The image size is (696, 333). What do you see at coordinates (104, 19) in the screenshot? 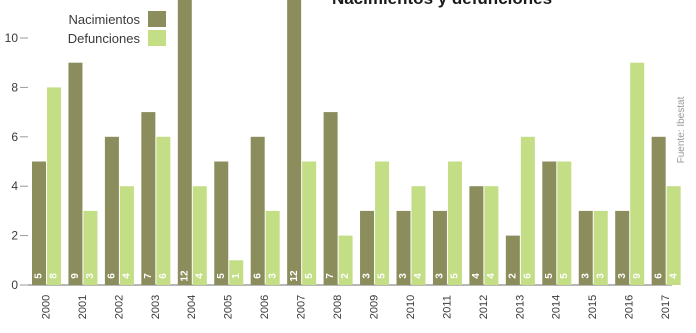
I see `legend-label: Nacimientos` at bounding box center [104, 19].